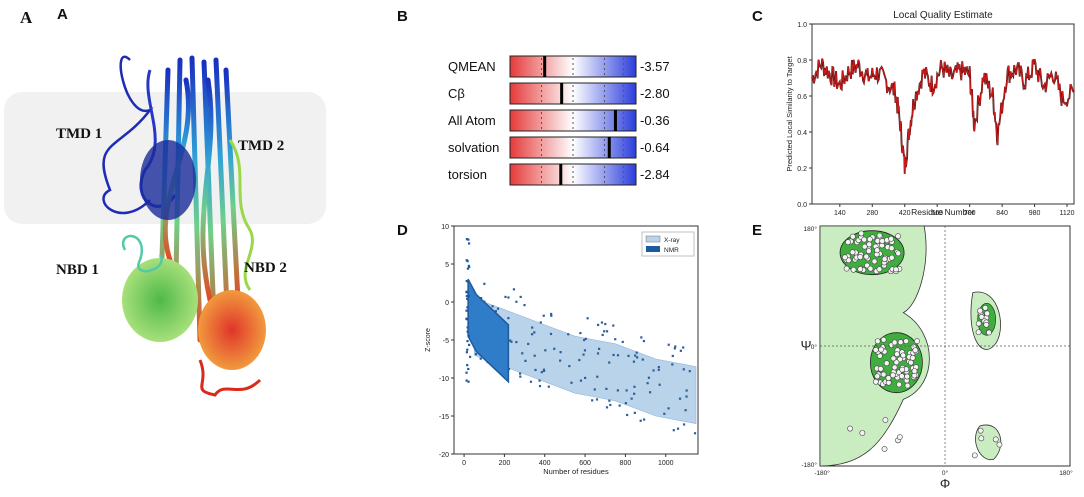 This screenshot has height=497, width=1084. What do you see at coordinates (937, 358) in the screenshot?
I see `ramachandran-plot: 180° 0° -180°-180° 0° 180° Φ Ψ` at bounding box center [937, 358].